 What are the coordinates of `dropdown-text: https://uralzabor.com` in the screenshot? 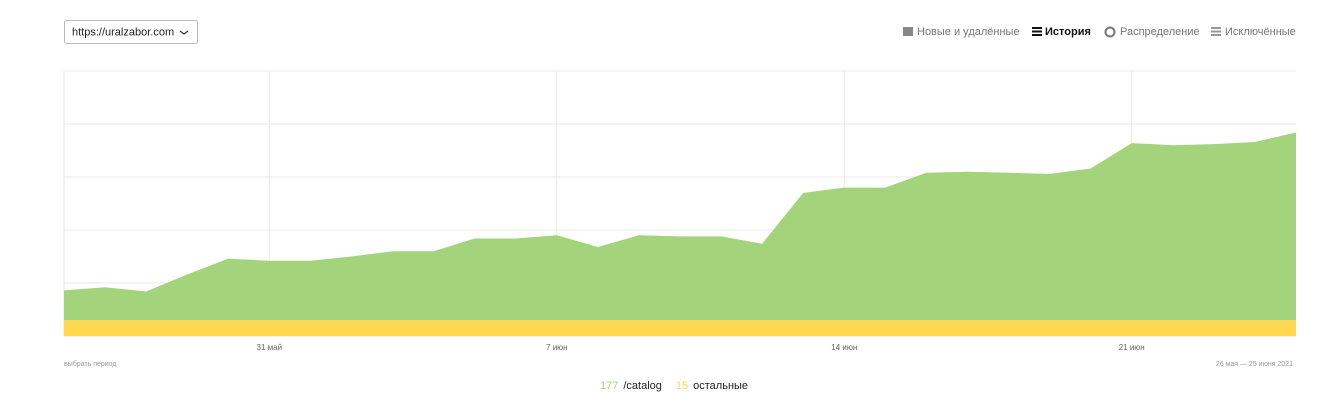 It's located at (123, 32).